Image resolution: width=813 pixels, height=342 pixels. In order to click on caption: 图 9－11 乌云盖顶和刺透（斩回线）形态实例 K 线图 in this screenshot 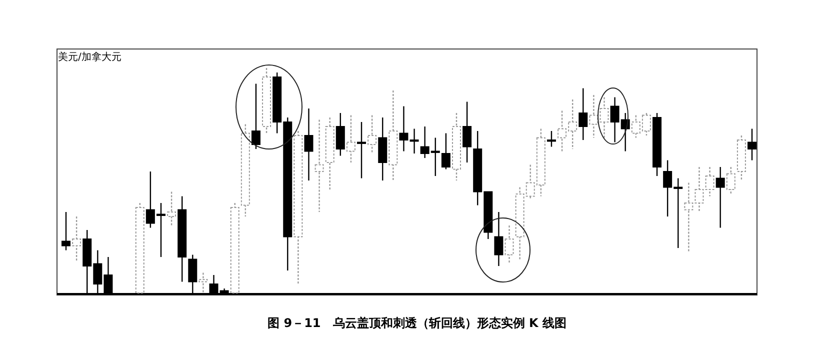, I will do `click(417, 323)`.